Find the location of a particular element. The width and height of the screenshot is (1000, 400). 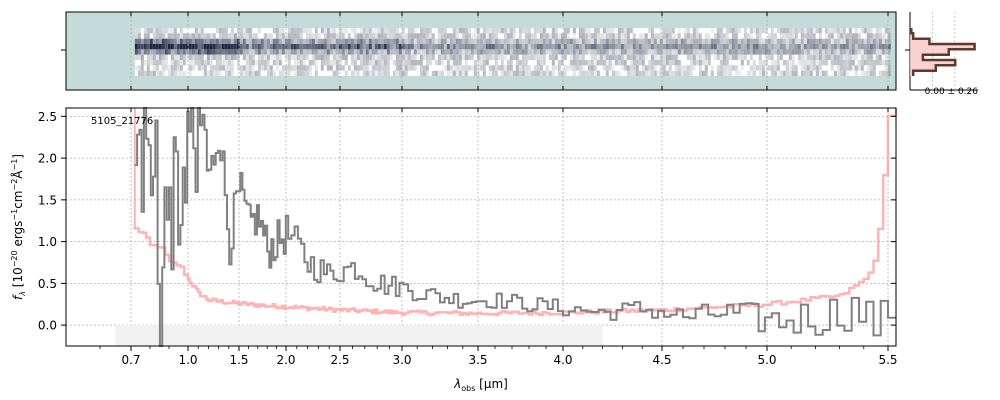

object-id-annotation: 5105_21776 is located at coordinates (122, 121).